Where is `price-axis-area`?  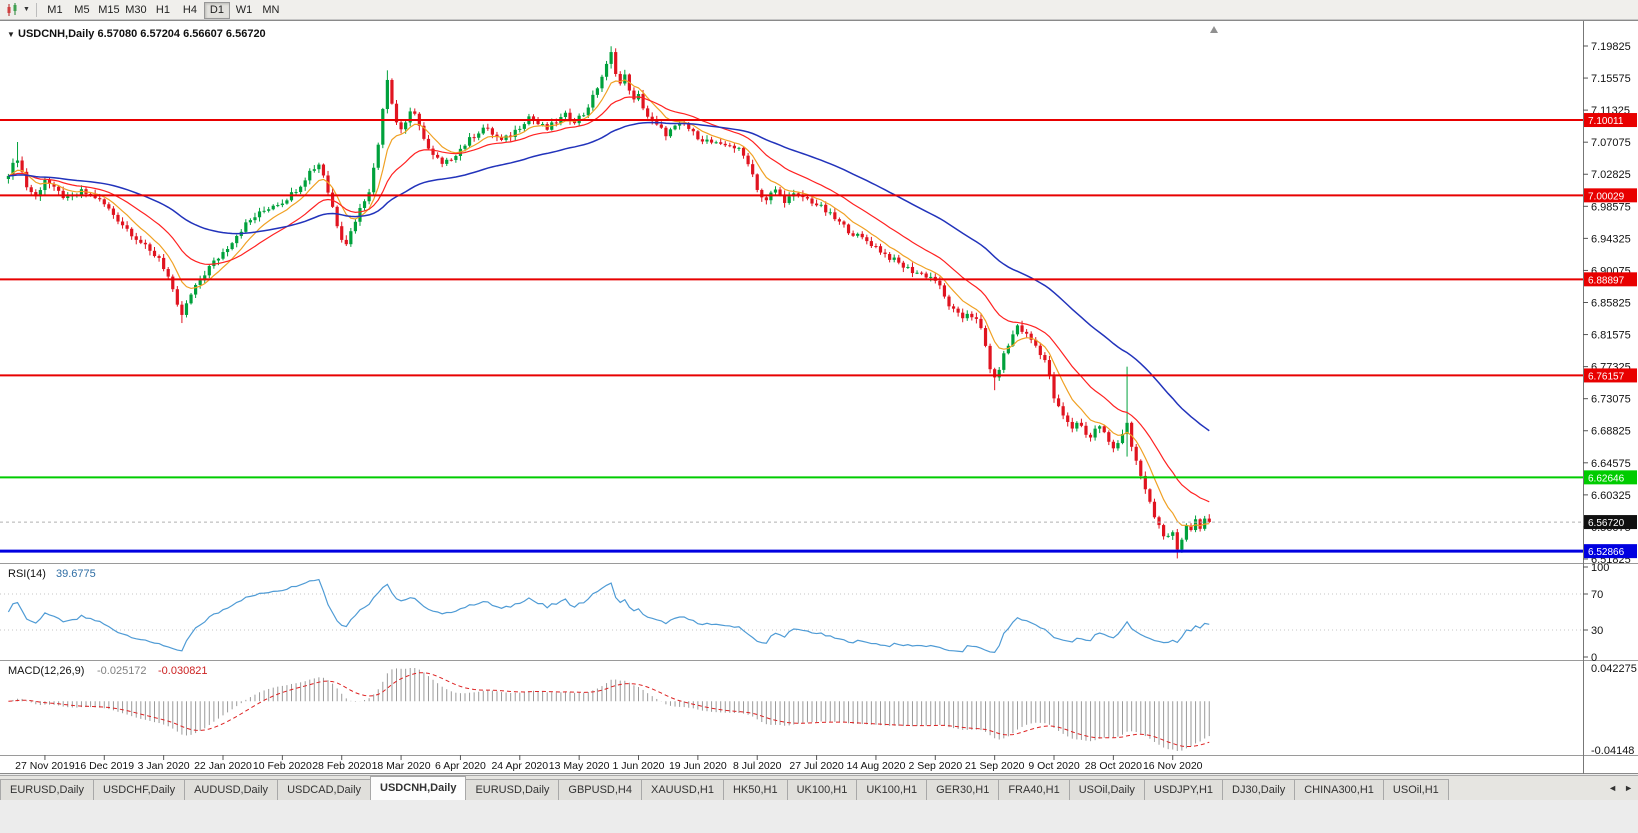
price-axis-area is located at coordinates (1611, 388).